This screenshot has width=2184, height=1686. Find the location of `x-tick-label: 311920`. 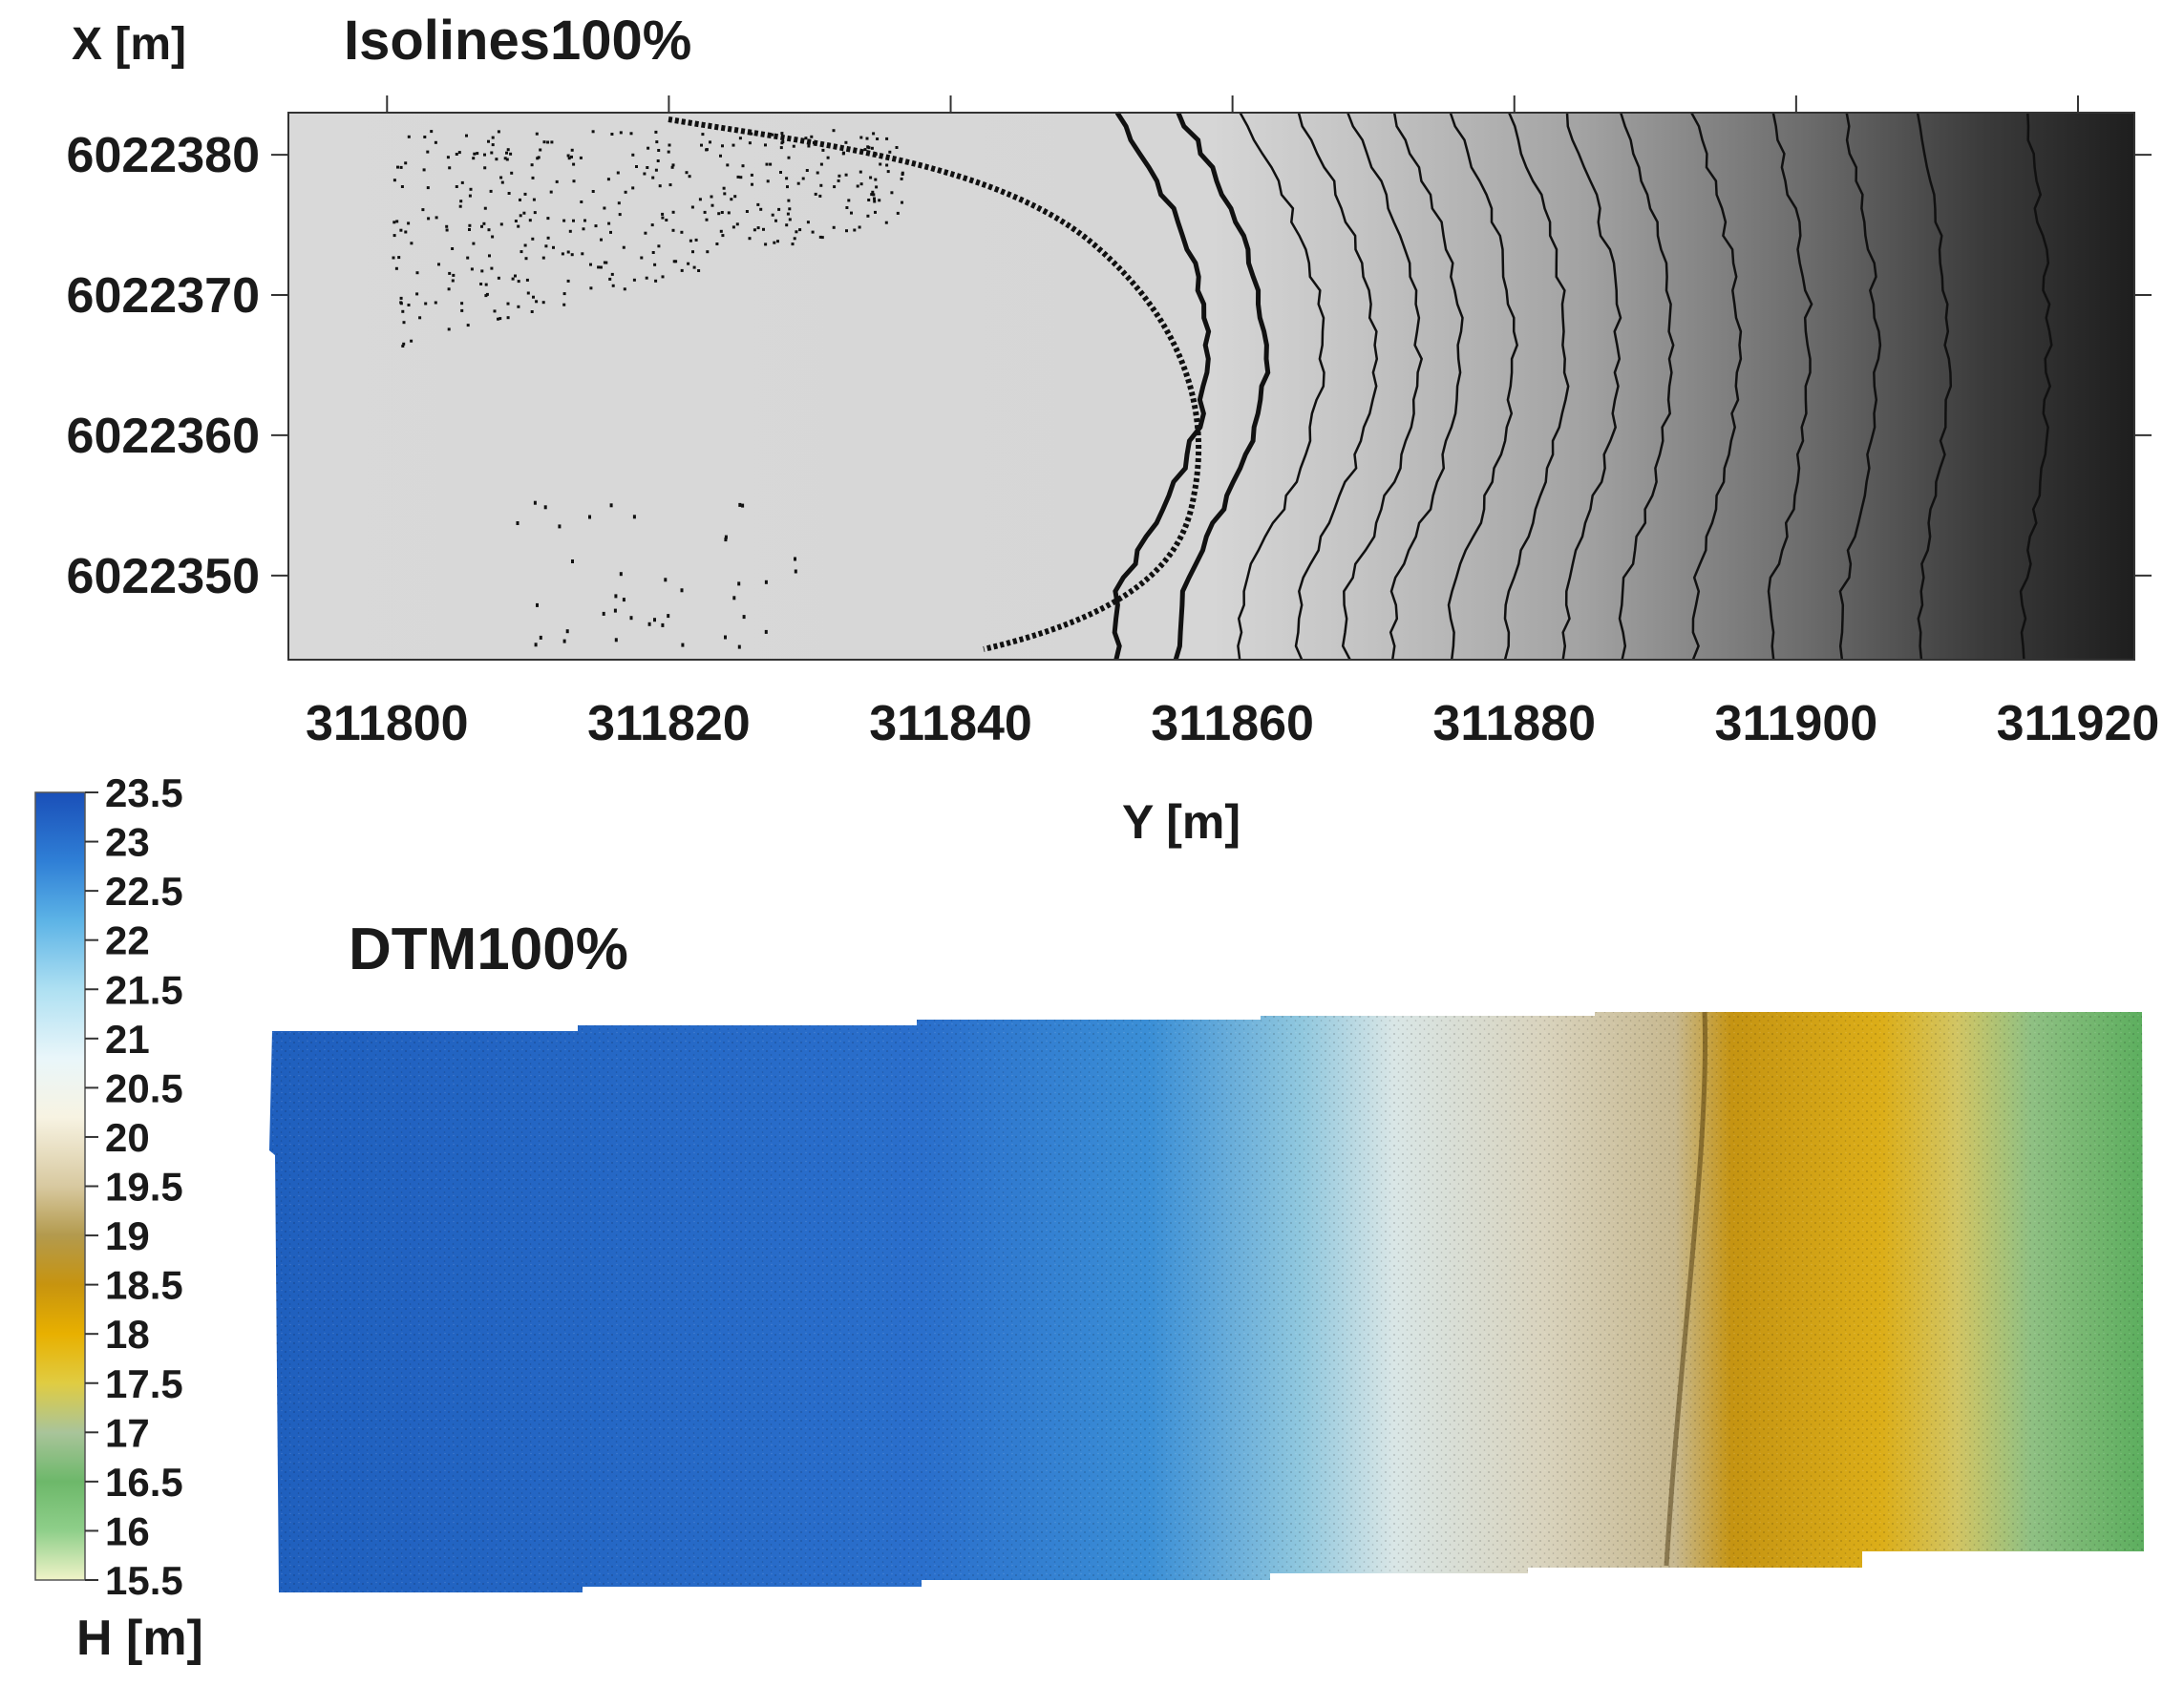

x-tick-label: 311920 is located at coordinates (2078, 723).